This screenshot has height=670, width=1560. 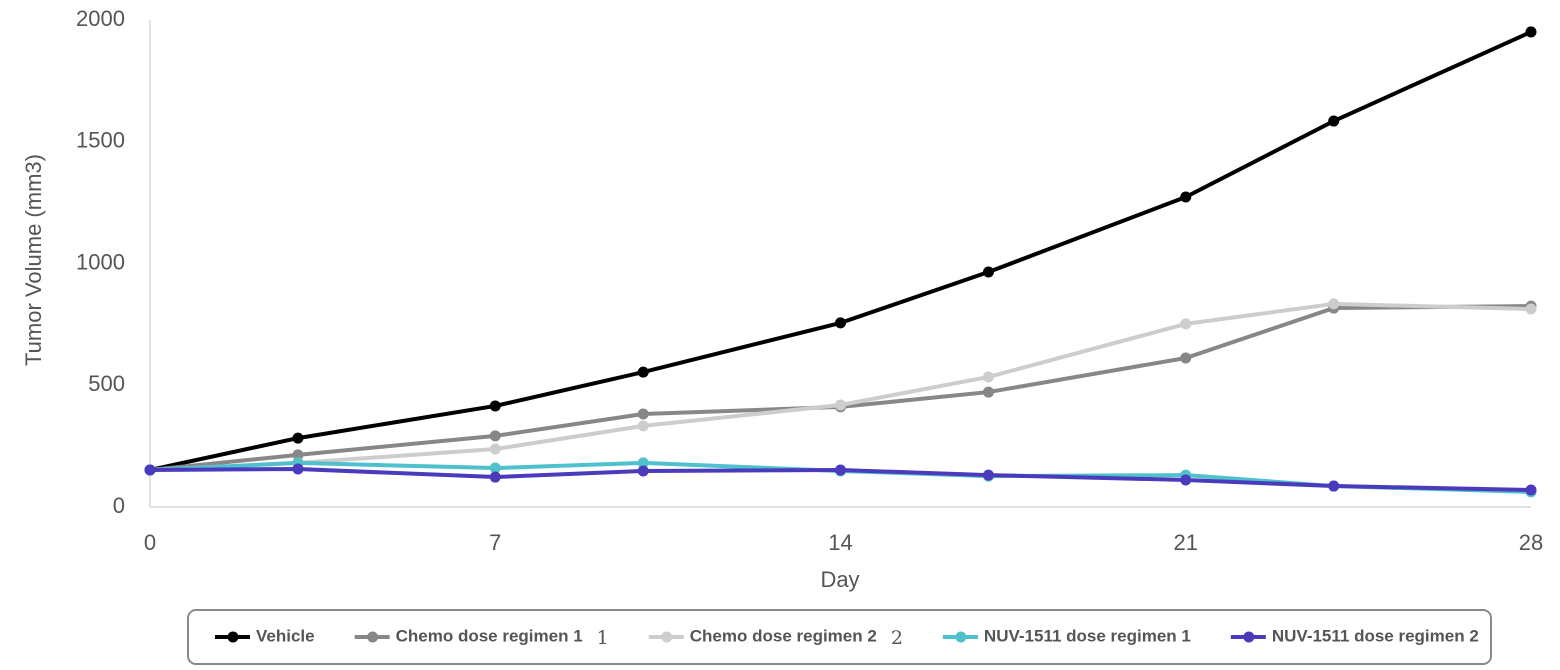 I want to click on x-tick-label: 14, so click(x=840, y=542).